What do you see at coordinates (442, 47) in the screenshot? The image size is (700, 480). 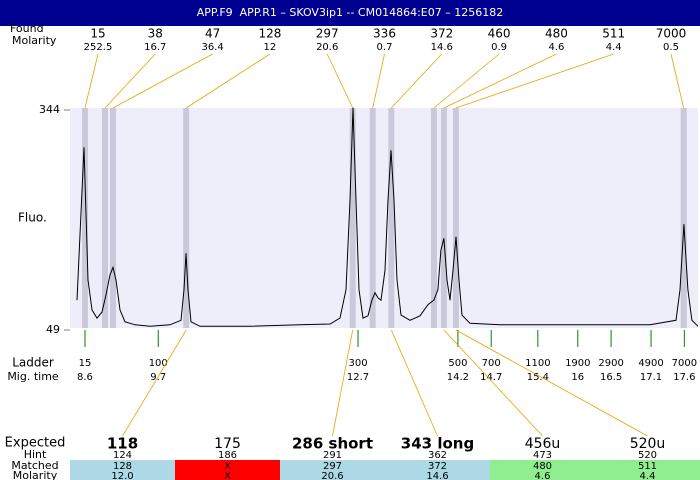 I see `peak-molarity: 14.6` at bounding box center [442, 47].